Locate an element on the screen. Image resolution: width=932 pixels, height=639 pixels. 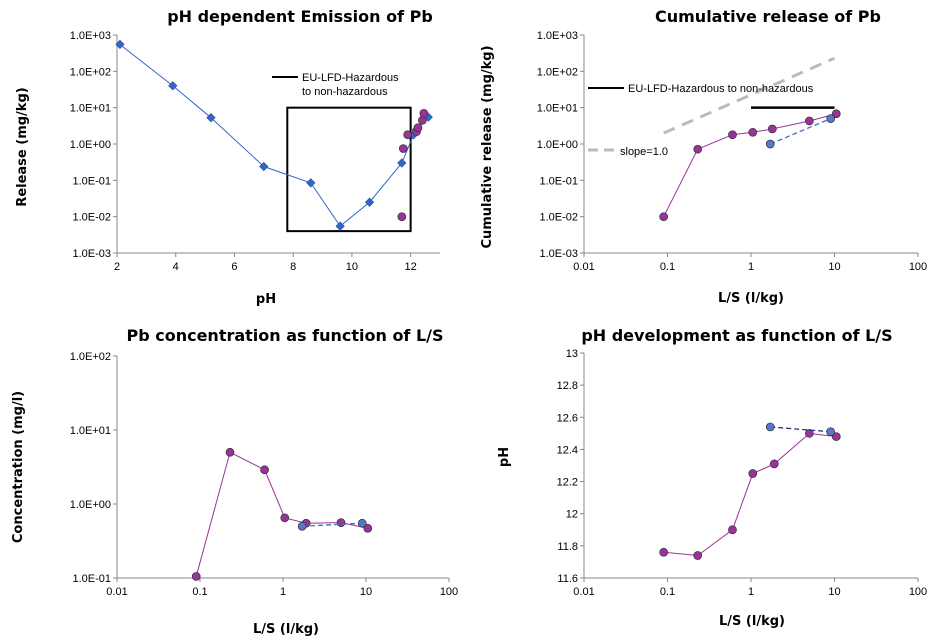
x-tick-label: 12 is located at coordinates (411, 267).